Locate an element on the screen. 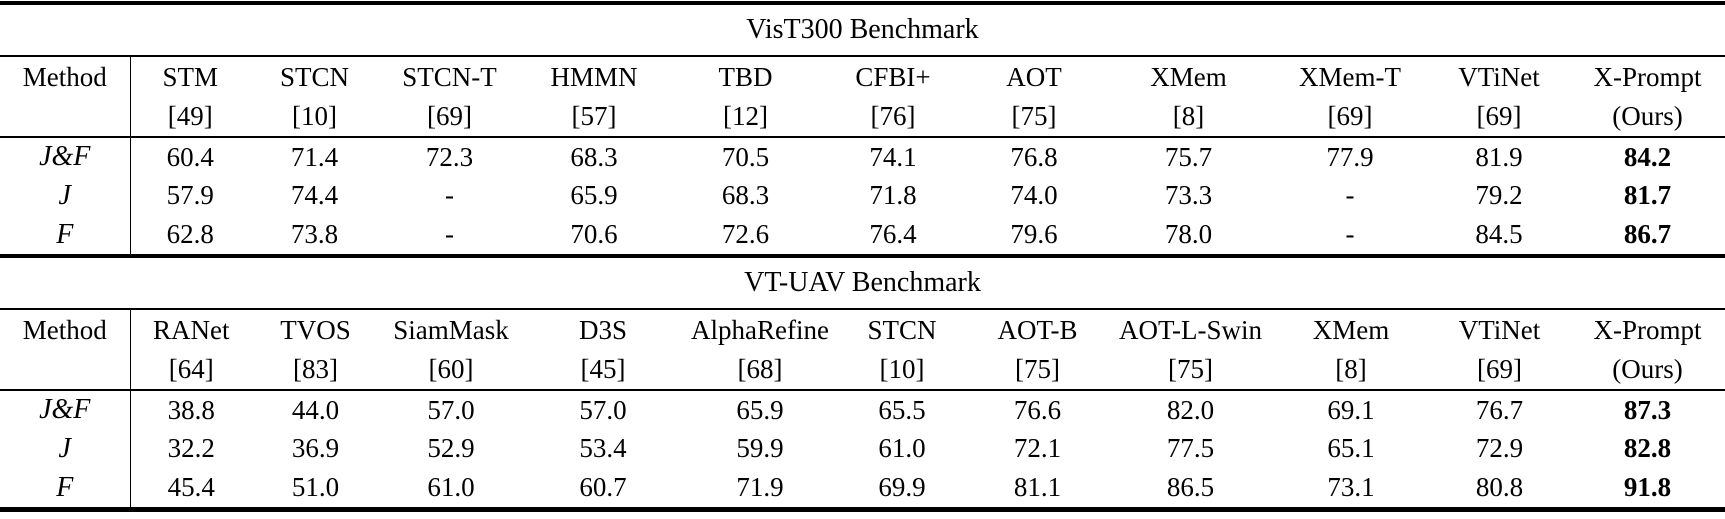  column-header-citation: [76] is located at coordinates (893, 117).